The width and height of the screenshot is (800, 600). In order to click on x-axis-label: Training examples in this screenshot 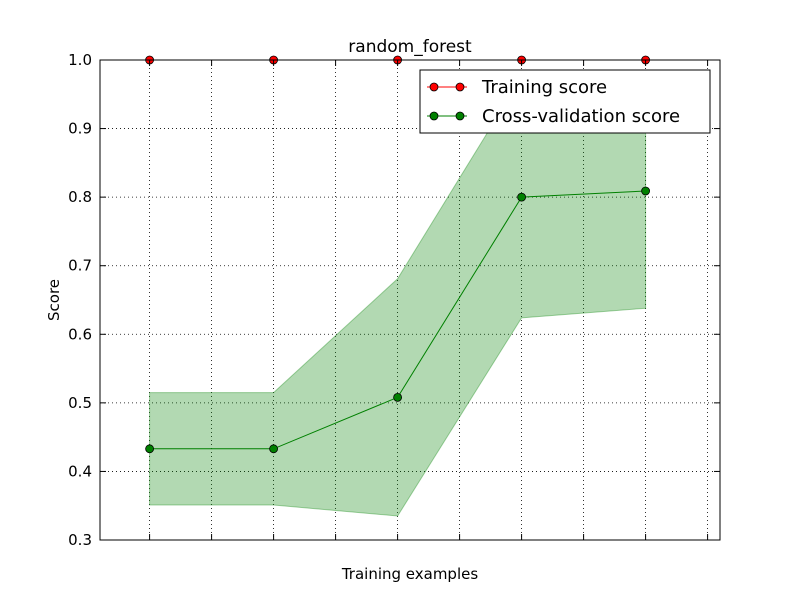, I will do `click(410, 574)`.